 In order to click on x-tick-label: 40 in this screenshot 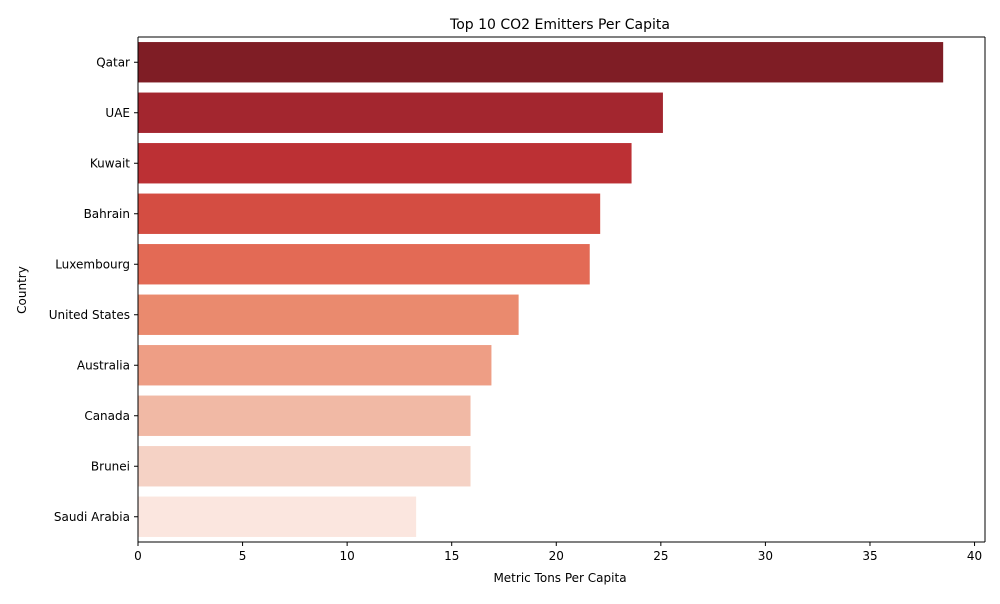, I will do `click(974, 556)`.